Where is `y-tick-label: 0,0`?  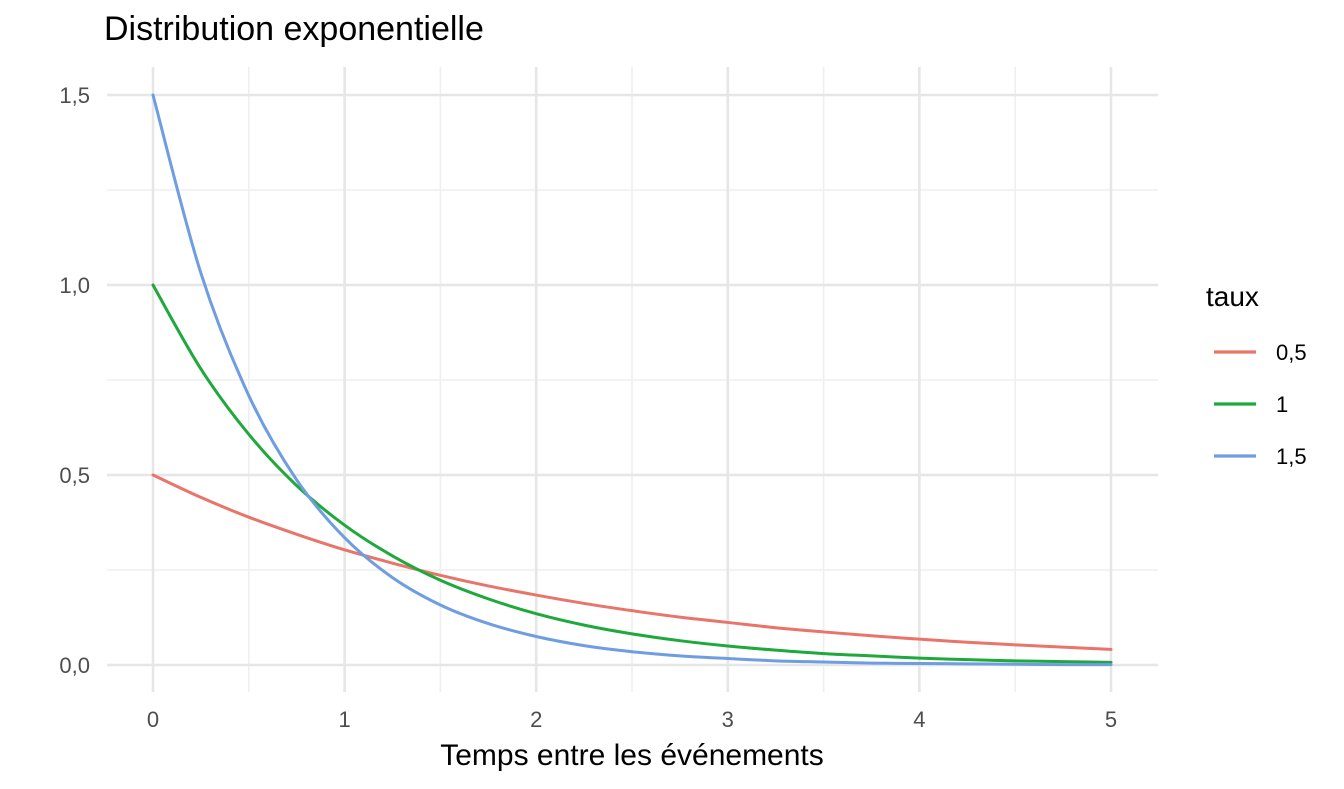 y-tick-label: 0,0 is located at coordinates (74, 665).